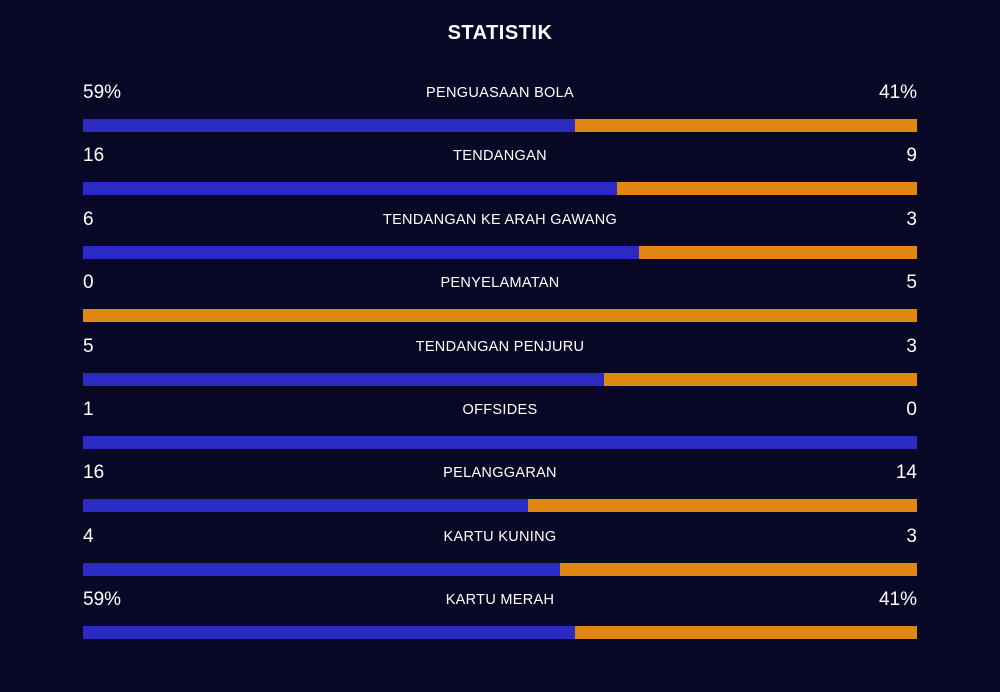 Image resolution: width=1000 pixels, height=692 pixels. What do you see at coordinates (500, 600) in the screenshot?
I see `stat-label: KARTU MERAH` at bounding box center [500, 600].